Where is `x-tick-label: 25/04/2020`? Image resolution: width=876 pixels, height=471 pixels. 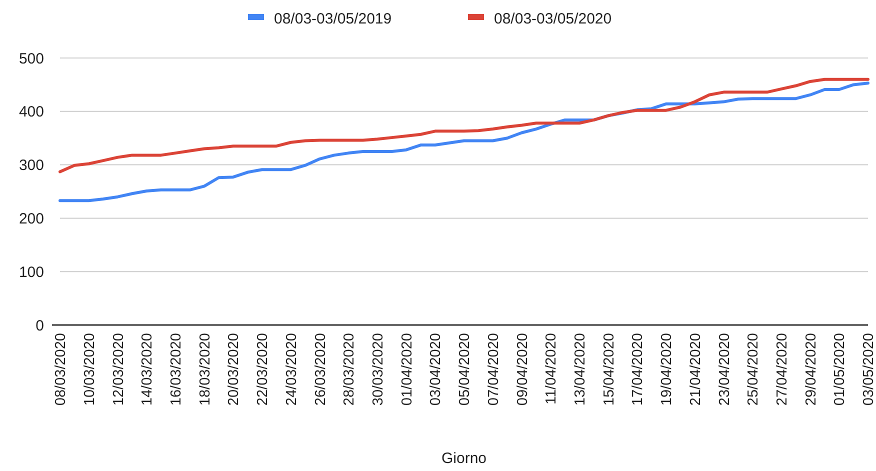
x-tick-label: 25/04/2020 is located at coordinates (754, 369).